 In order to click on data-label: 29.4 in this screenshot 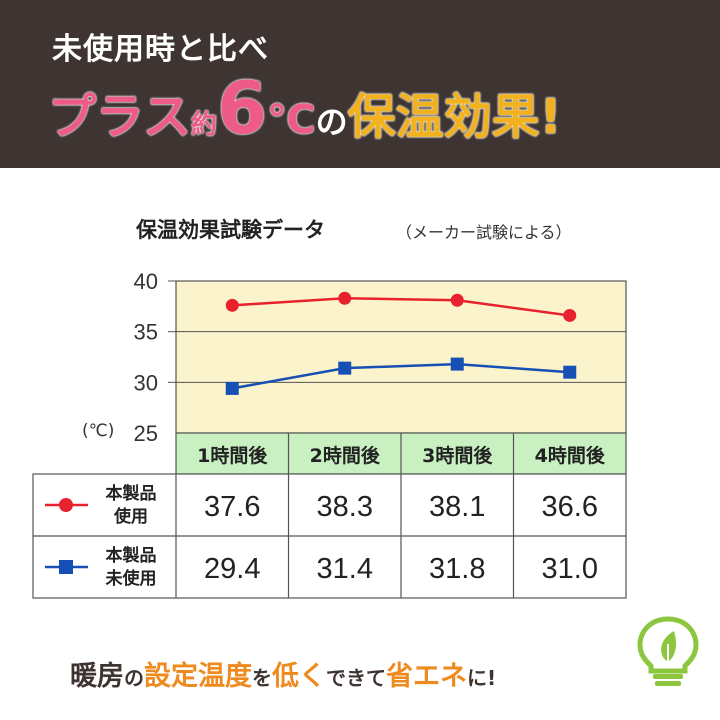, I will do `click(232, 569)`.